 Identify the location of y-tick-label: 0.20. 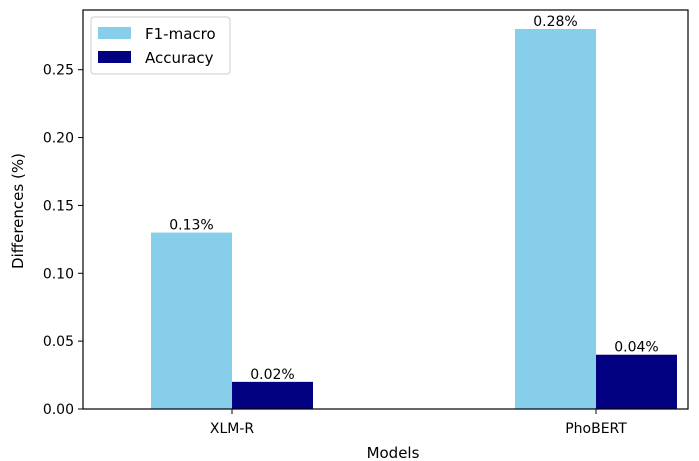
(58, 139).